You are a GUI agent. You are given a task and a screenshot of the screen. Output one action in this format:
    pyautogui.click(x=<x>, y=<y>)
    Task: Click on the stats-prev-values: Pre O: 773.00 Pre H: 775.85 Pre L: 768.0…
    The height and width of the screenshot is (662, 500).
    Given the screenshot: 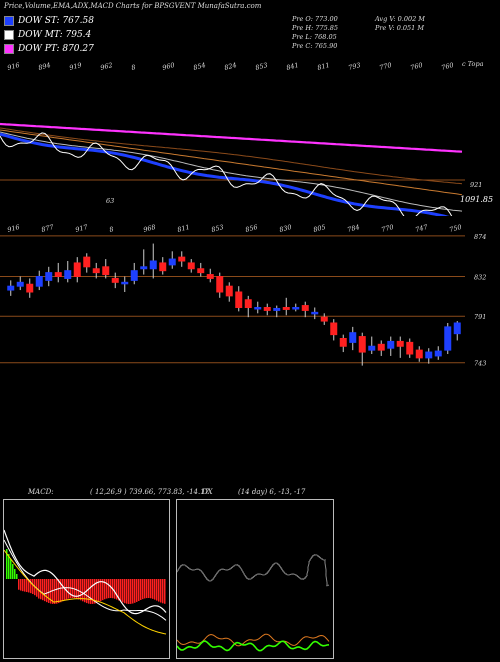 What is the action you would take?
    pyautogui.click(x=315, y=33)
    